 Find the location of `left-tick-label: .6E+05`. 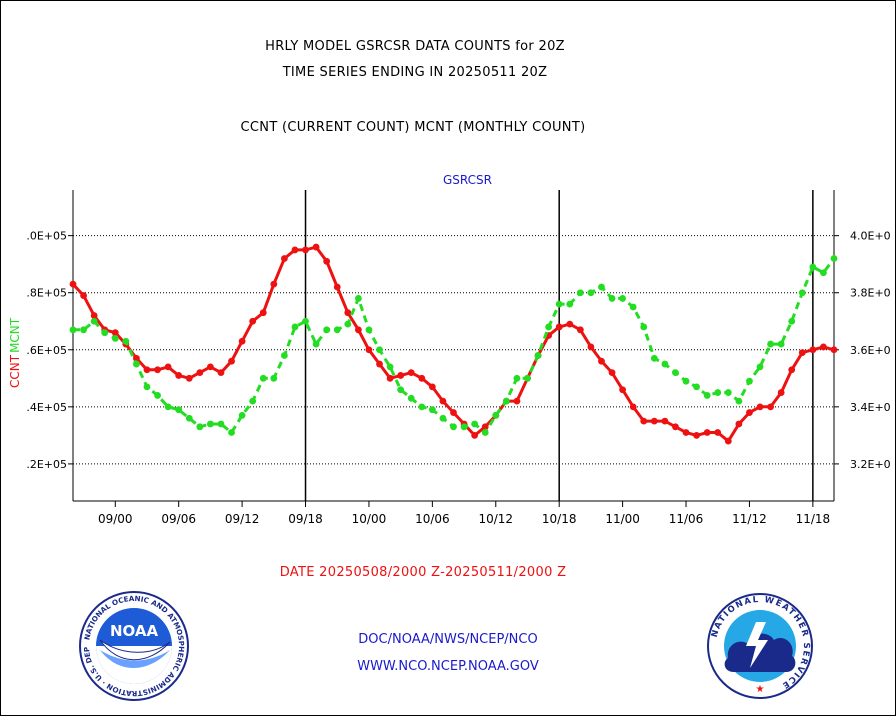

left-tick-label: .6E+05 is located at coordinates (46, 350).